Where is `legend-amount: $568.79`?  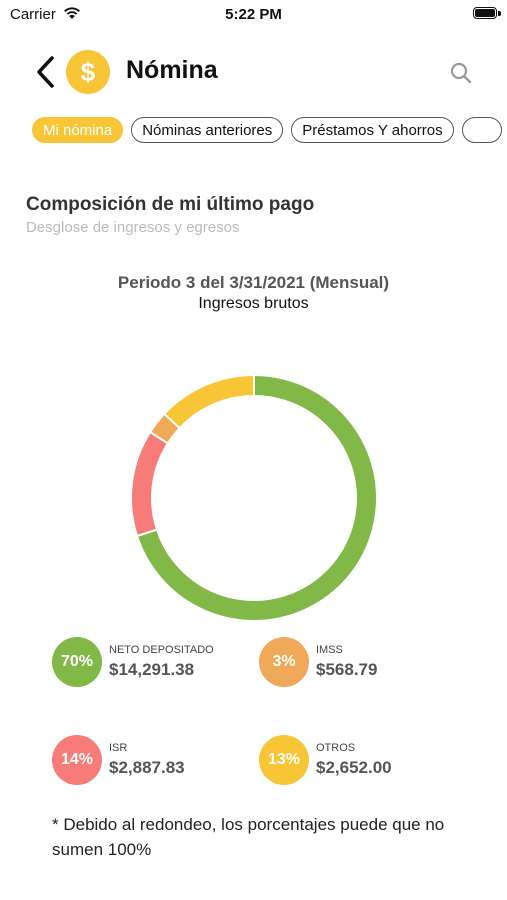
legend-amount: $568.79 is located at coordinates (347, 669).